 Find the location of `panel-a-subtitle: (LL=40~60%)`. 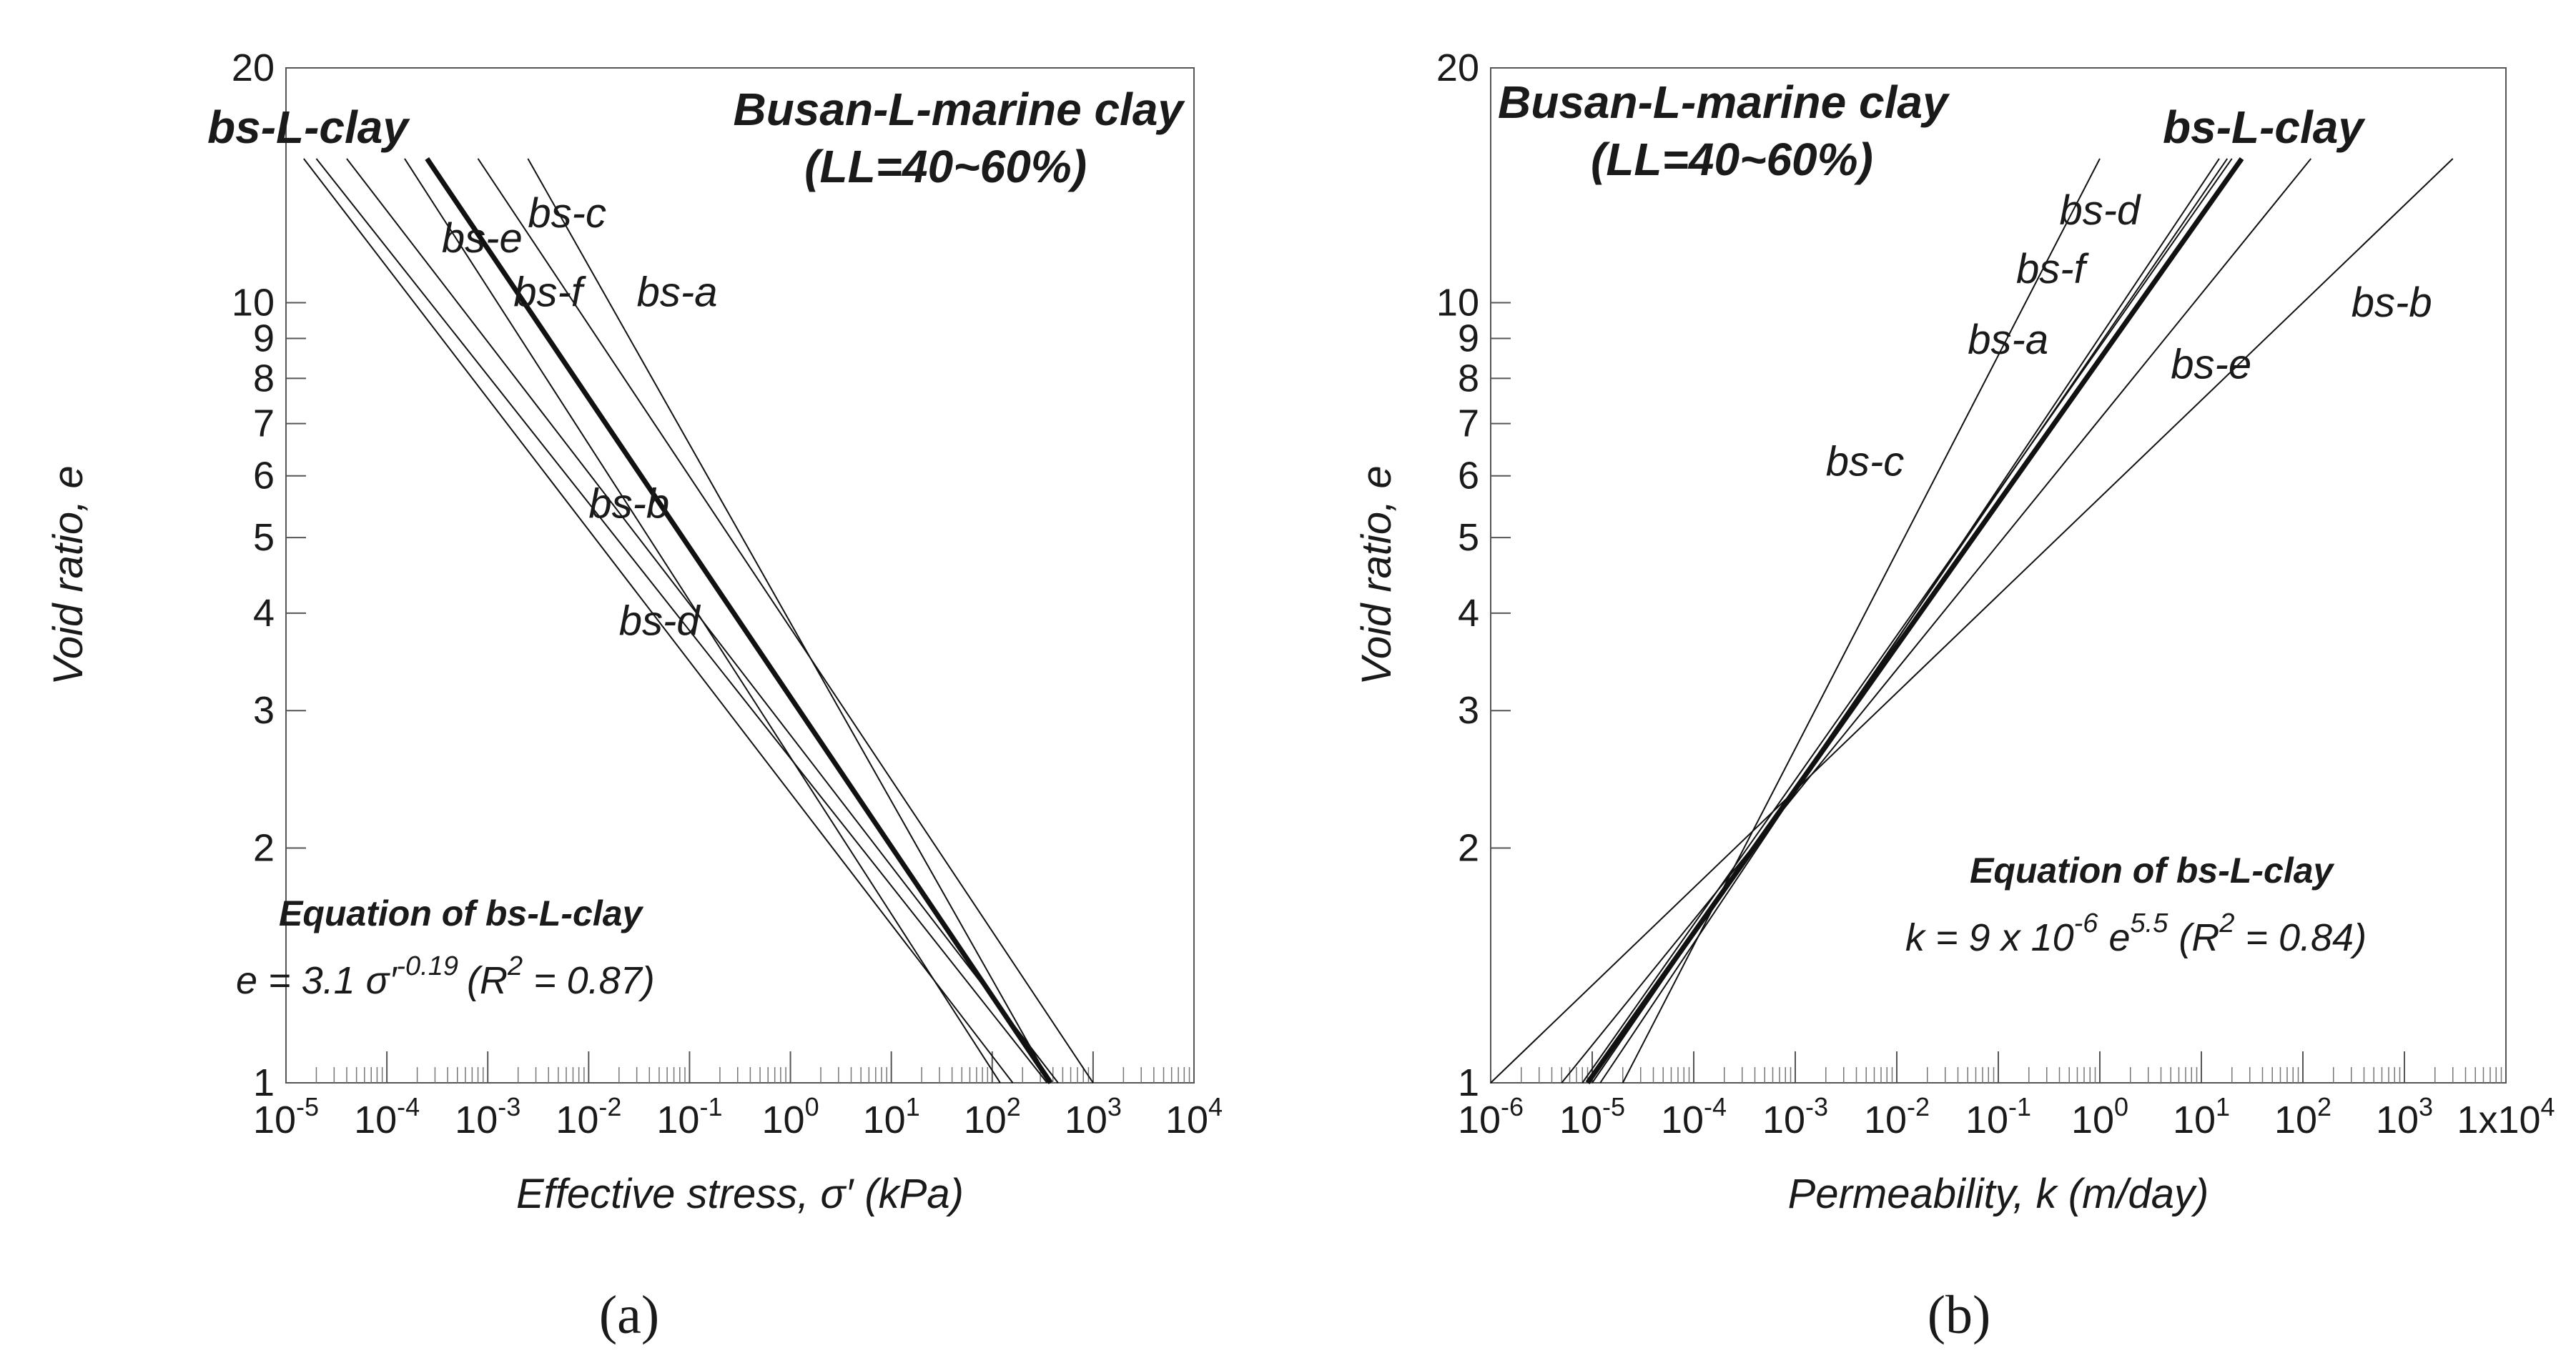

panel-a-subtitle: (LL=40~60%) is located at coordinates (945, 166).